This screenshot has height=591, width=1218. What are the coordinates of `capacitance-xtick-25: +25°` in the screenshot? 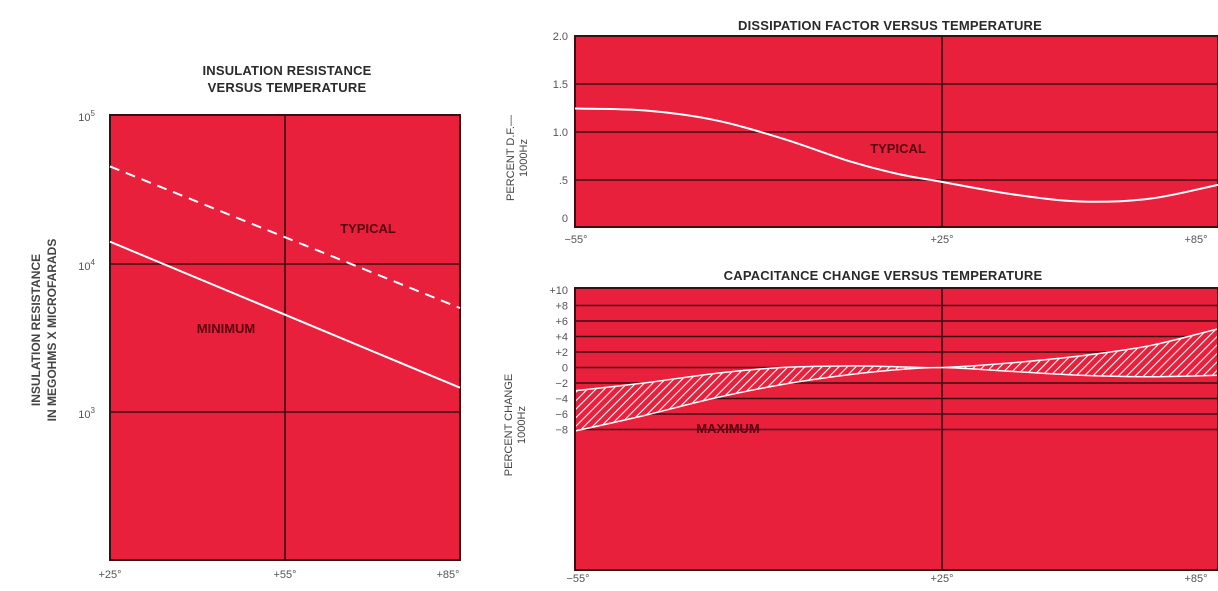 It's located at (941, 579).